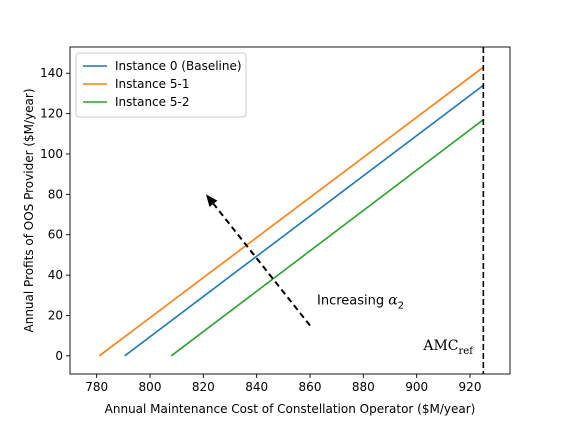  I want to click on annotation-label-subscript: 2, so click(401, 306).